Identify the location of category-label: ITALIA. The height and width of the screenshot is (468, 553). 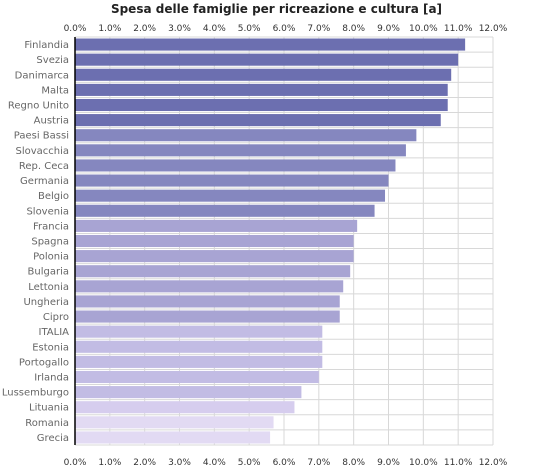
(54, 332).